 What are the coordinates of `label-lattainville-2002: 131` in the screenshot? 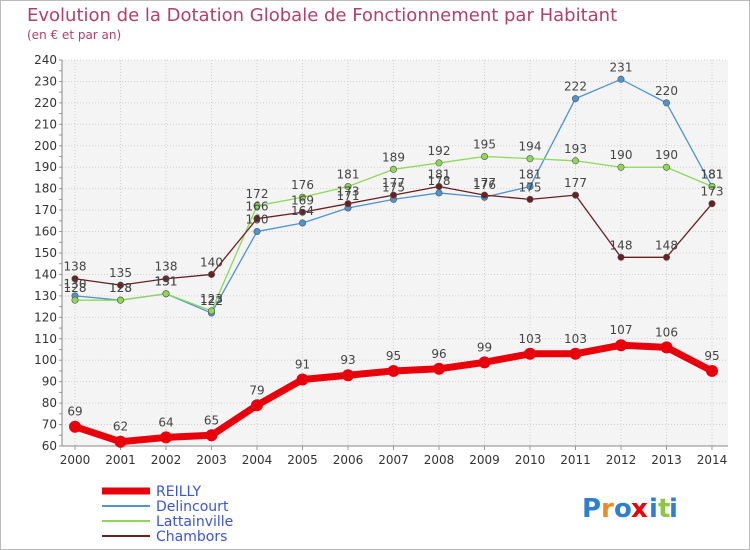 It's located at (166, 282).